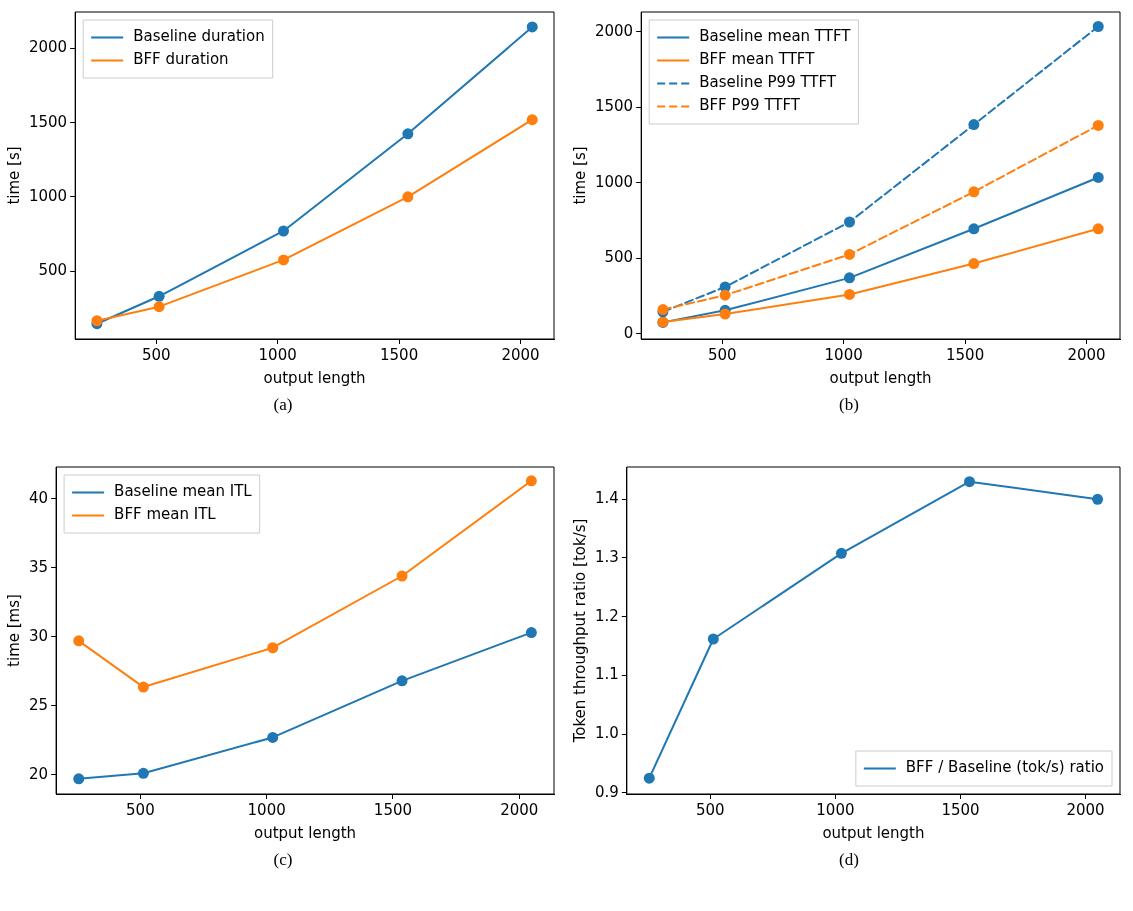 This screenshot has height=911, width=1133. What do you see at coordinates (757, 59) in the screenshot?
I see `legend-label: BFF mean TTFT` at bounding box center [757, 59].